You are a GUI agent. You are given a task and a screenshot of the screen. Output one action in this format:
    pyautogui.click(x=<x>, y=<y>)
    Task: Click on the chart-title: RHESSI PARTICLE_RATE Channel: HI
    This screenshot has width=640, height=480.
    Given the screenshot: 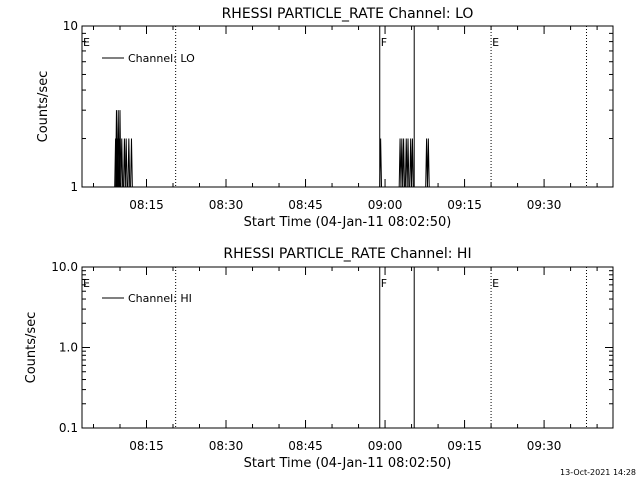 What is the action you would take?
    pyautogui.click(x=347, y=254)
    